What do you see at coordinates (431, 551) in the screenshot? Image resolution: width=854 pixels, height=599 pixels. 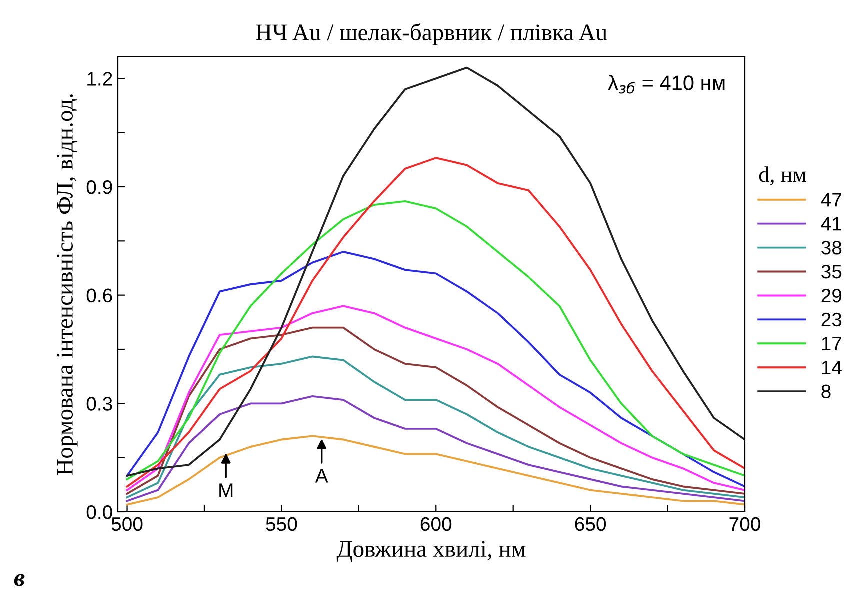 I see `x-axis-title: Довжина хвилі, нм` at bounding box center [431, 551].